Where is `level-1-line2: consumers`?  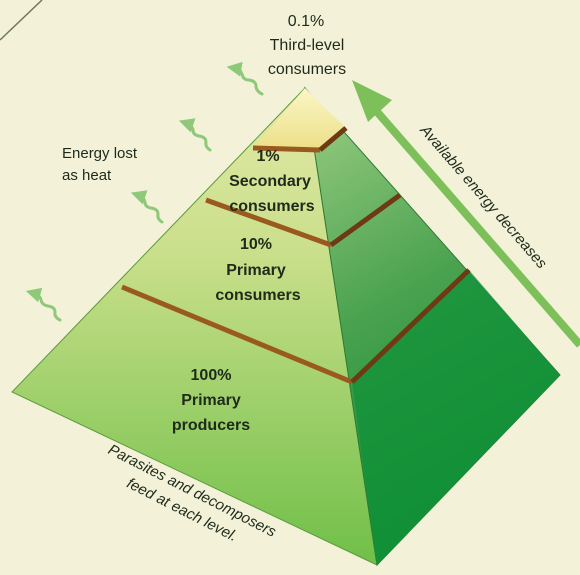
level-1-line2: consumers is located at coordinates (271, 206).